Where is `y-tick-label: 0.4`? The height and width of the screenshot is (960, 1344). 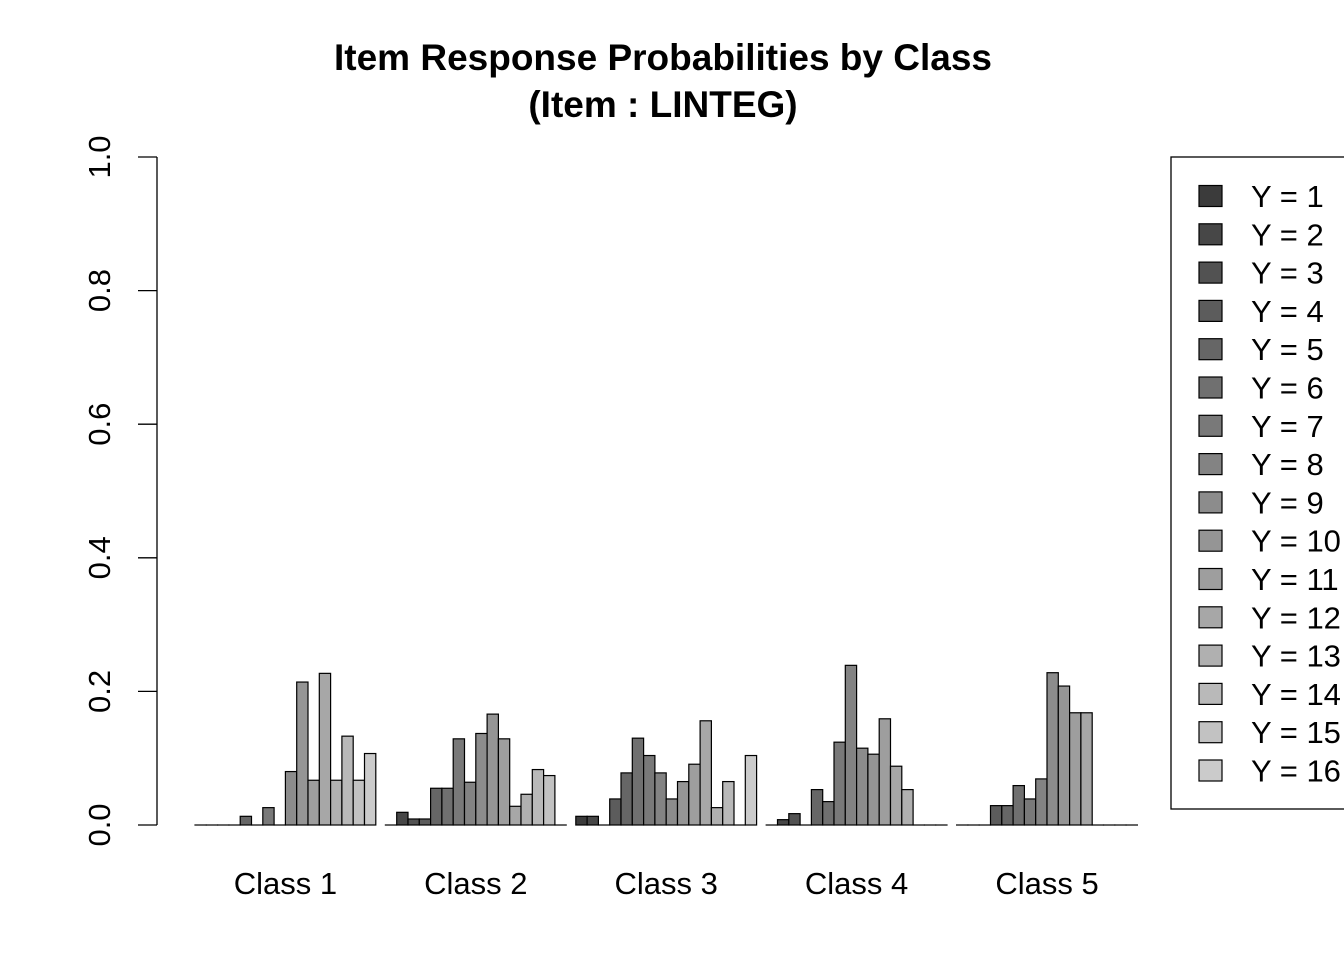
y-tick-label: 0.4 is located at coordinates (99, 557).